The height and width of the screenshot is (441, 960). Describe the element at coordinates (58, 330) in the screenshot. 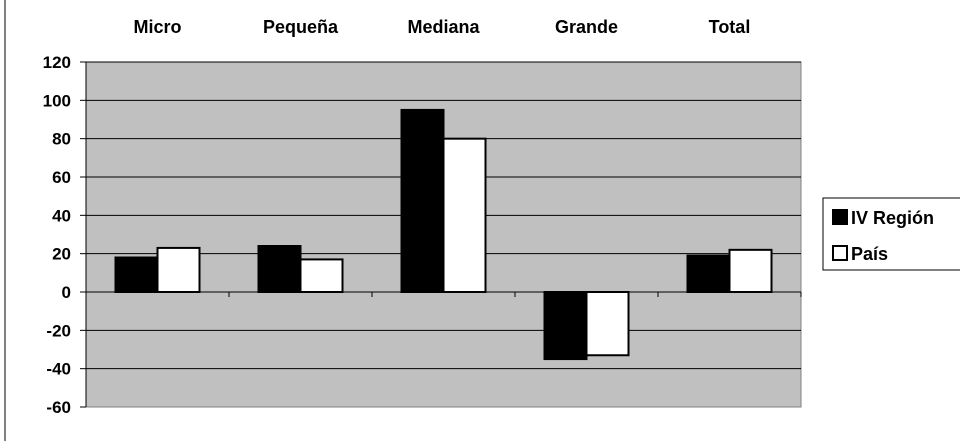

I see `y-tick-label: -20` at that location.